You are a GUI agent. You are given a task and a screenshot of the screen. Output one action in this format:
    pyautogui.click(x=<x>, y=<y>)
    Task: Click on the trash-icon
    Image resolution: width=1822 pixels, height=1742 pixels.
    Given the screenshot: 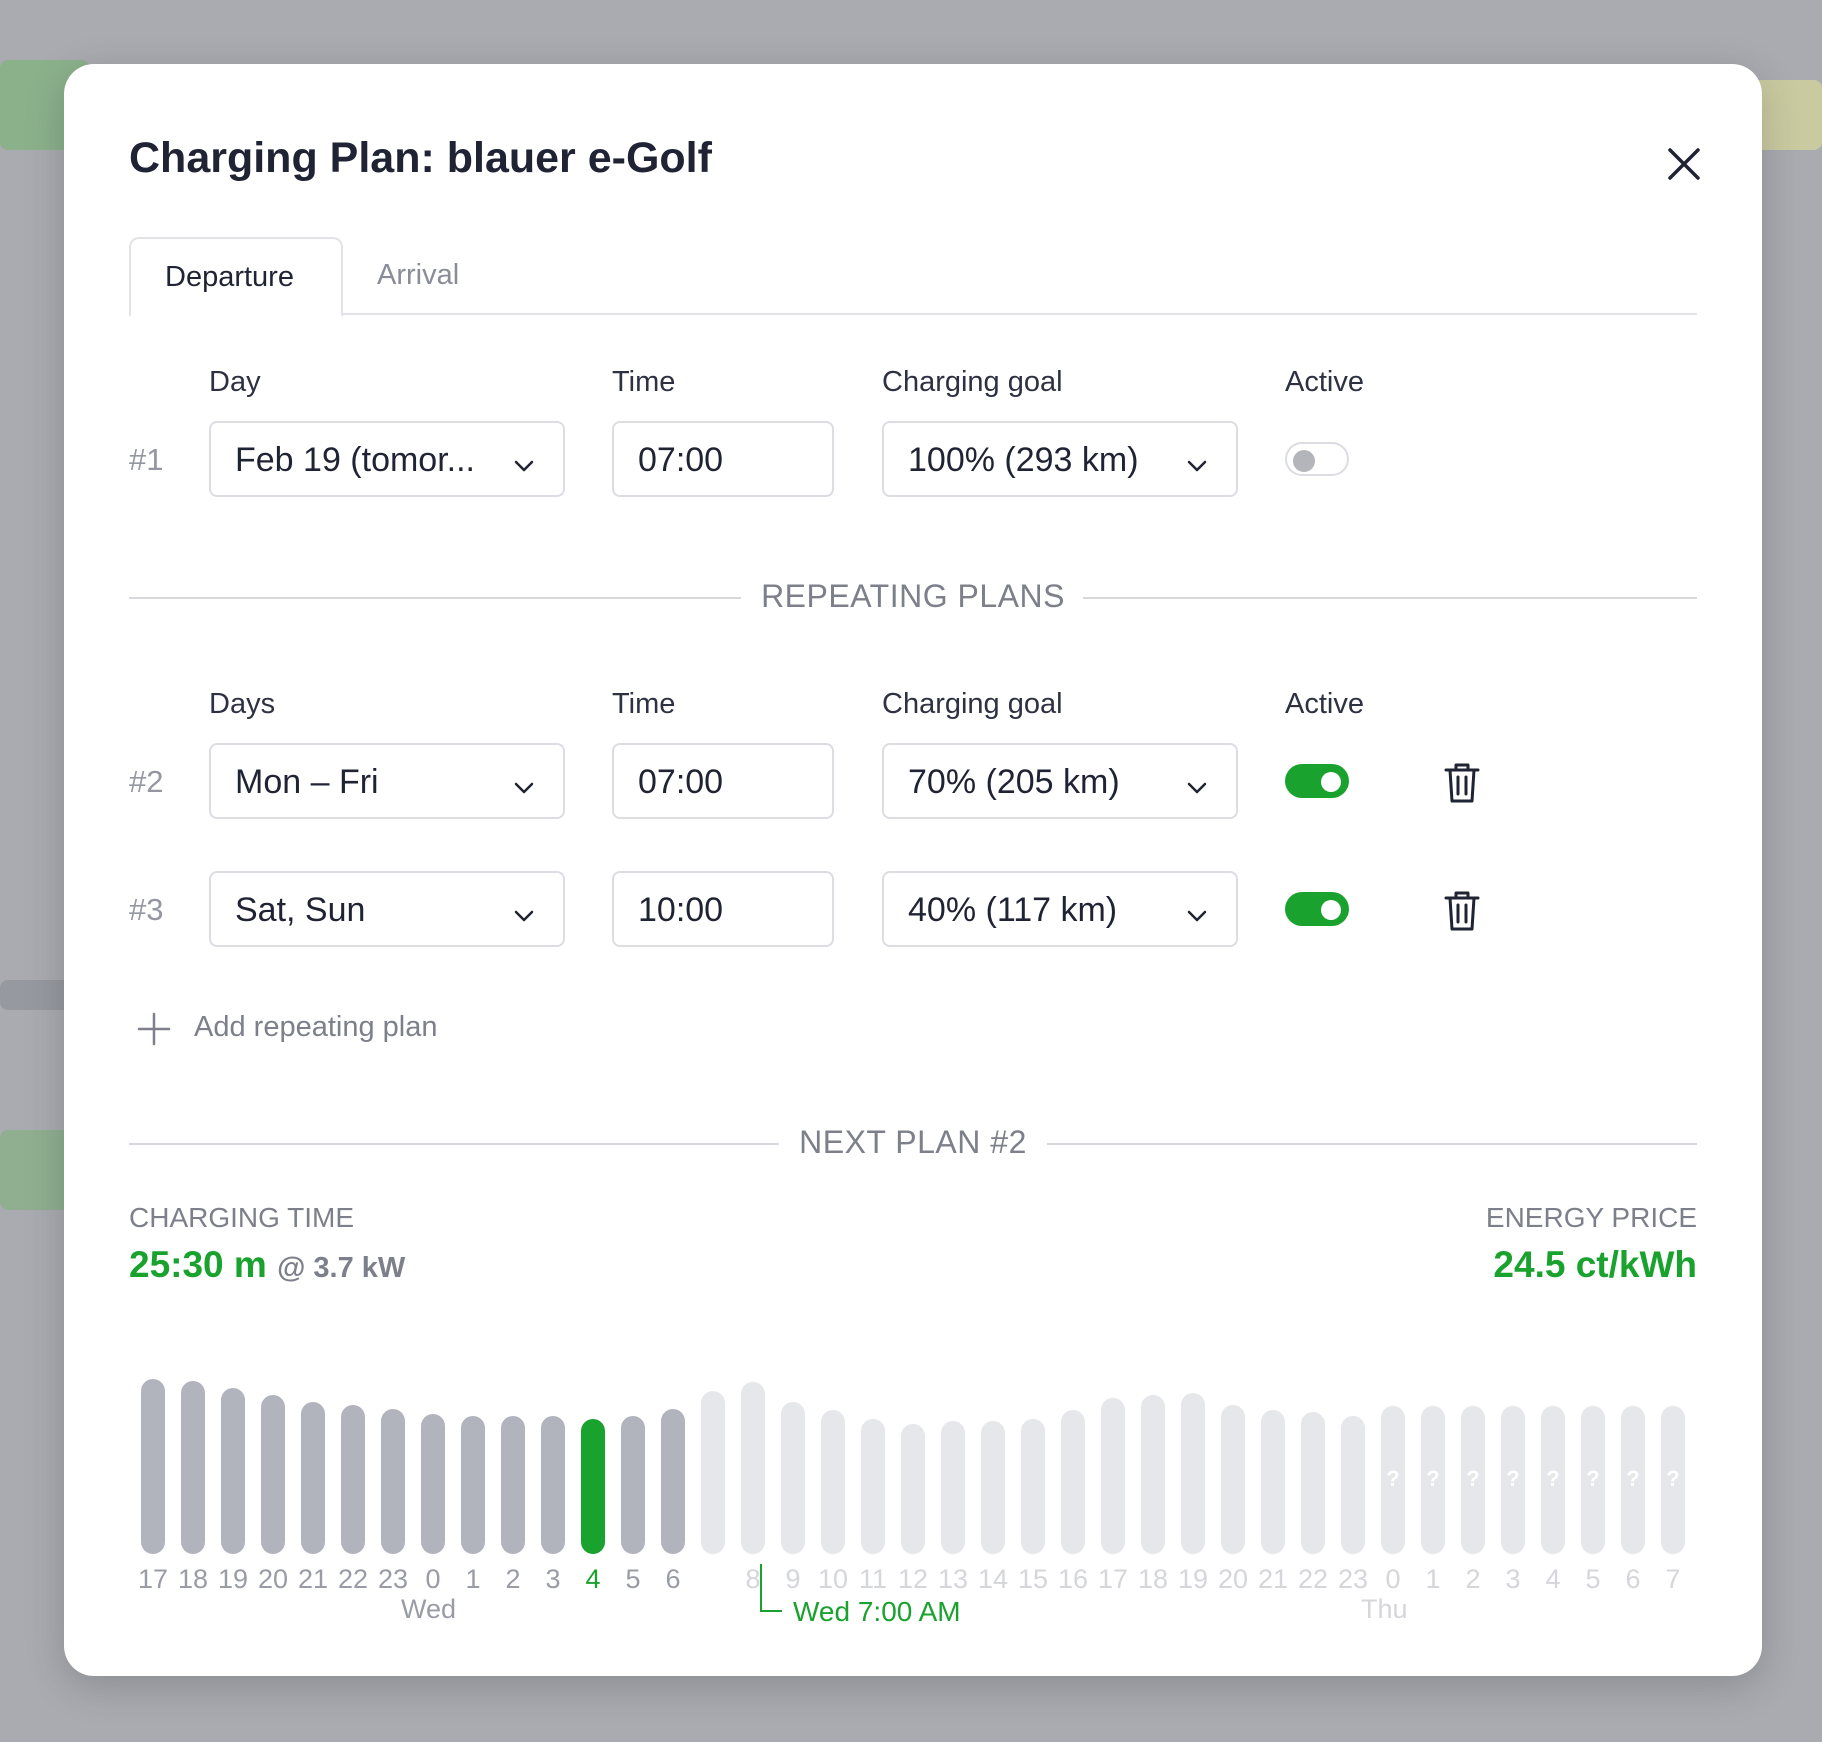 What is the action you would take?
    pyautogui.click(x=1462, y=783)
    